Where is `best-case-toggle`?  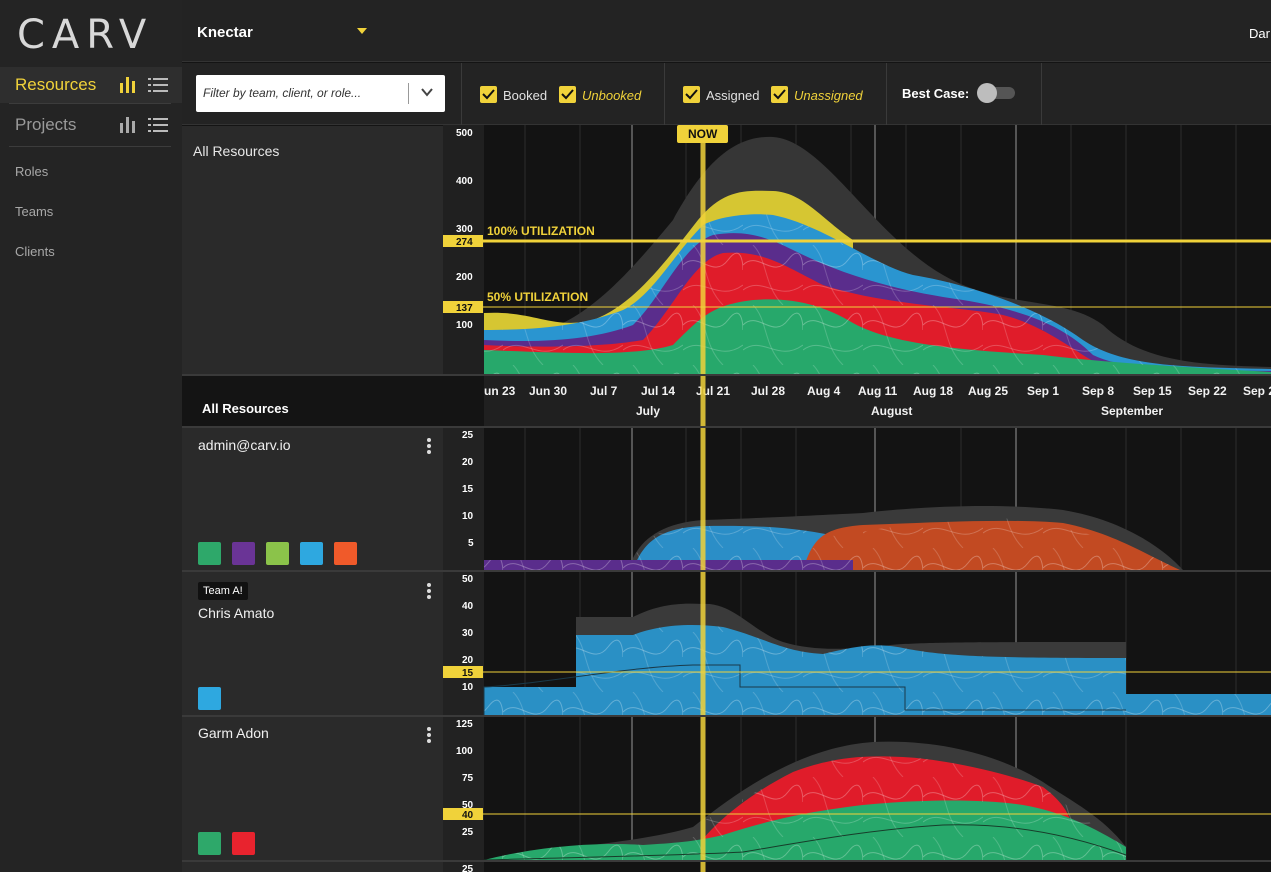 best-case-toggle is located at coordinates (997, 93).